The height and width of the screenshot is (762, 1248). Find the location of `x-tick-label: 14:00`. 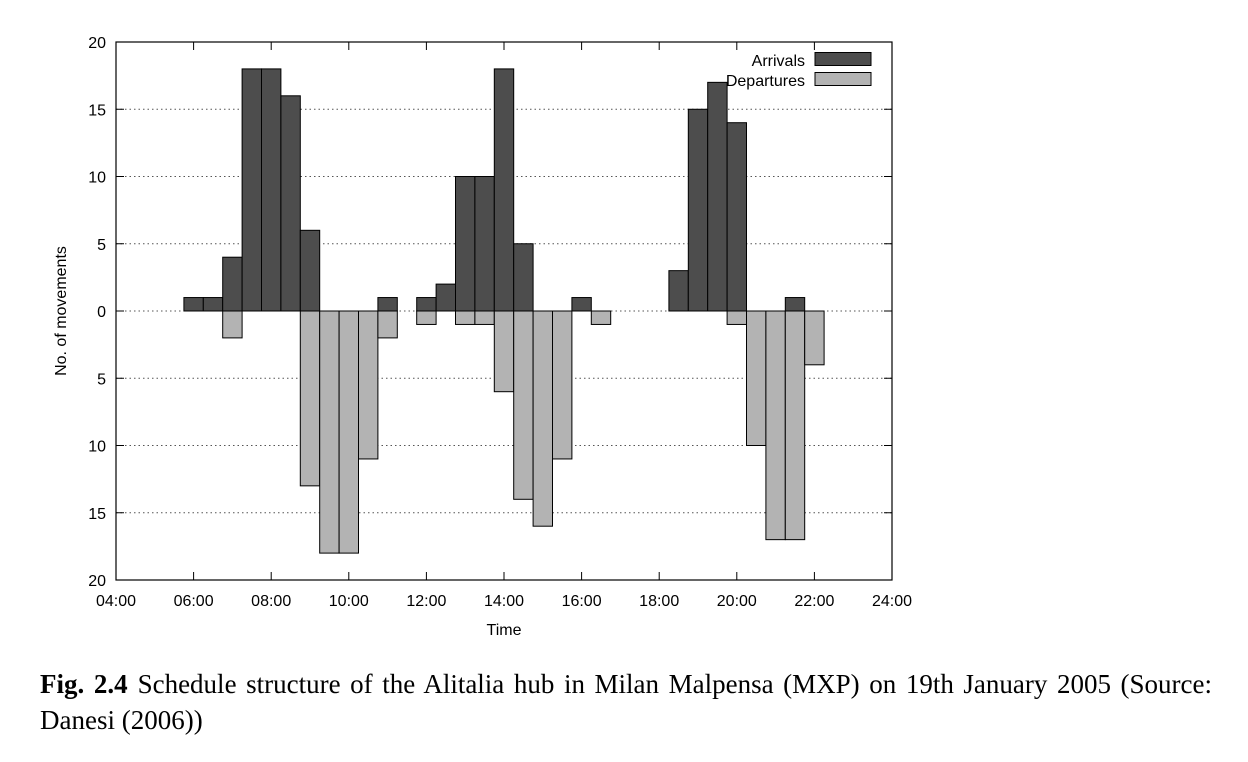

x-tick-label: 14:00 is located at coordinates (504, 601).